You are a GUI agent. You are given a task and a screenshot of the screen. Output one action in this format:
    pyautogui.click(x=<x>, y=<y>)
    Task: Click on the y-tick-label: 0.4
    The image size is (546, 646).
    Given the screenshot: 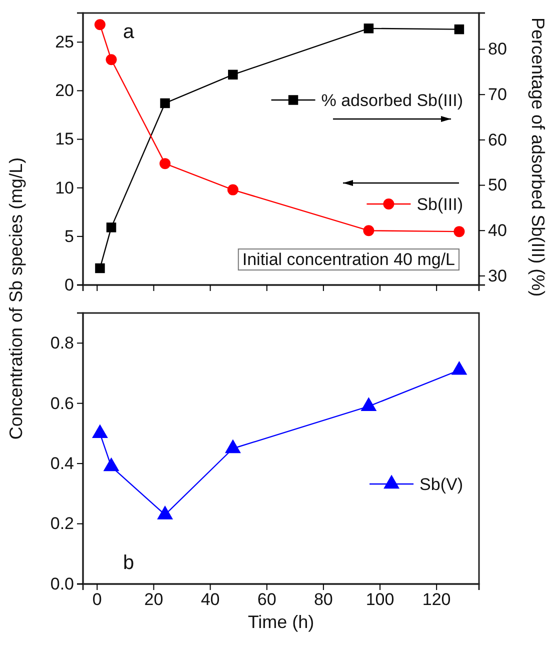 What is the action you would take?
    pyautogui.click(x=62, y=463)
    